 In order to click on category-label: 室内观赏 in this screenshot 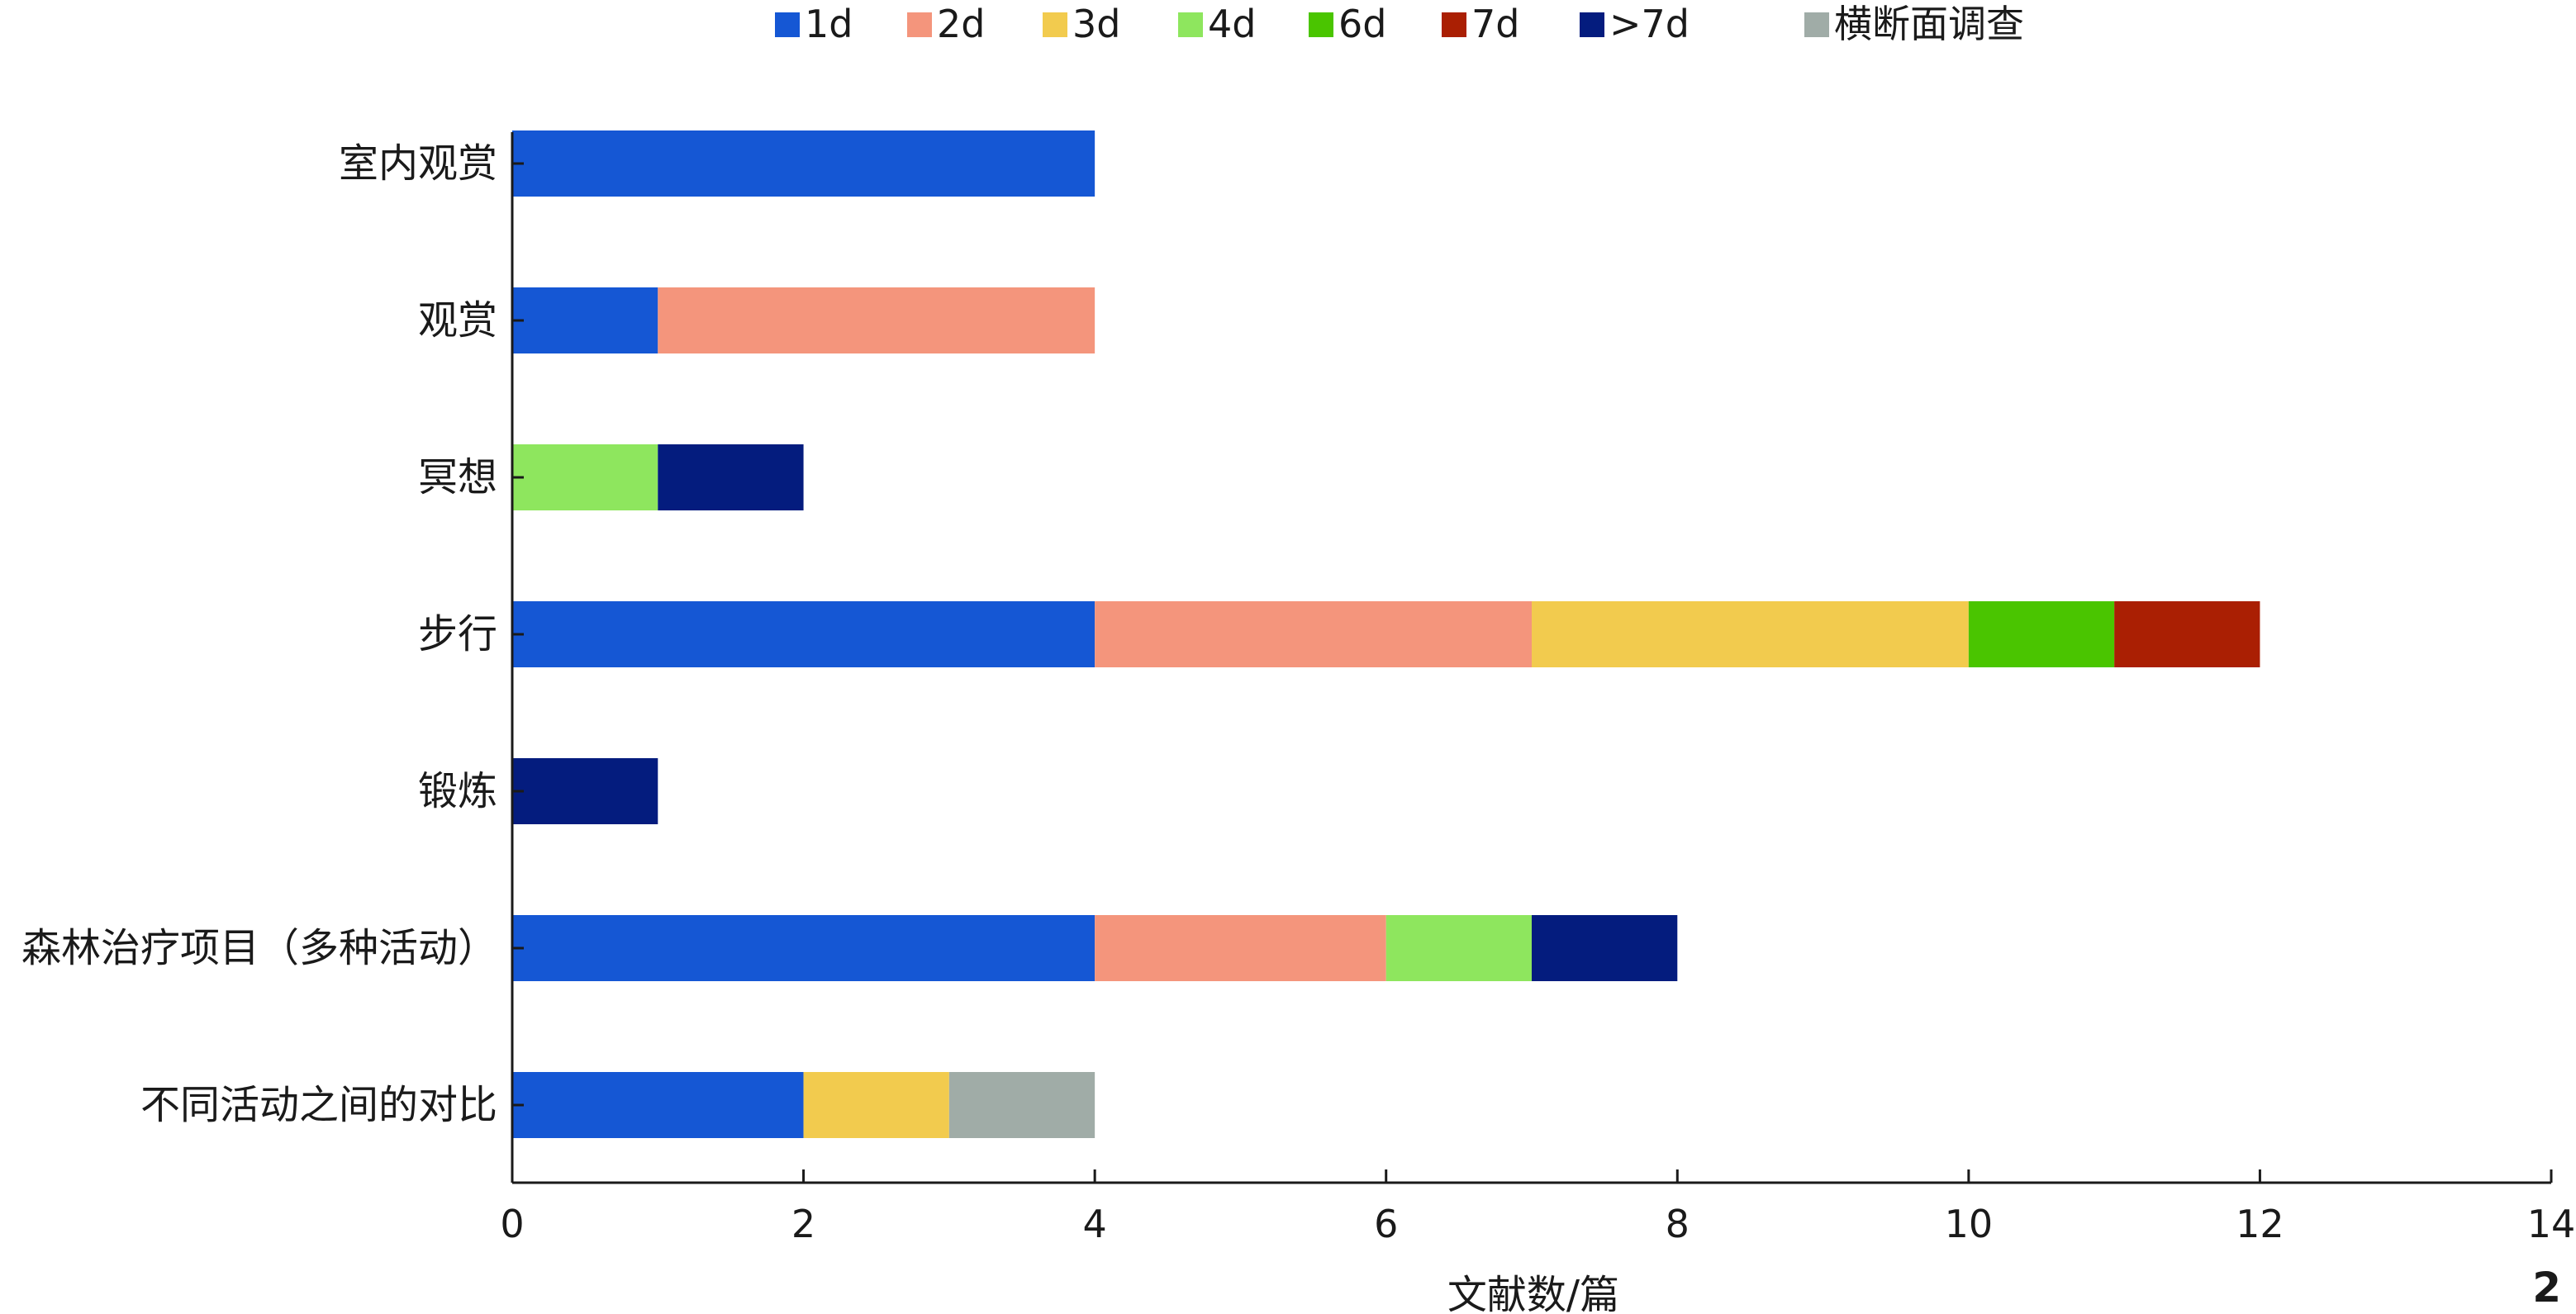, I will do `click(418, 163)`.